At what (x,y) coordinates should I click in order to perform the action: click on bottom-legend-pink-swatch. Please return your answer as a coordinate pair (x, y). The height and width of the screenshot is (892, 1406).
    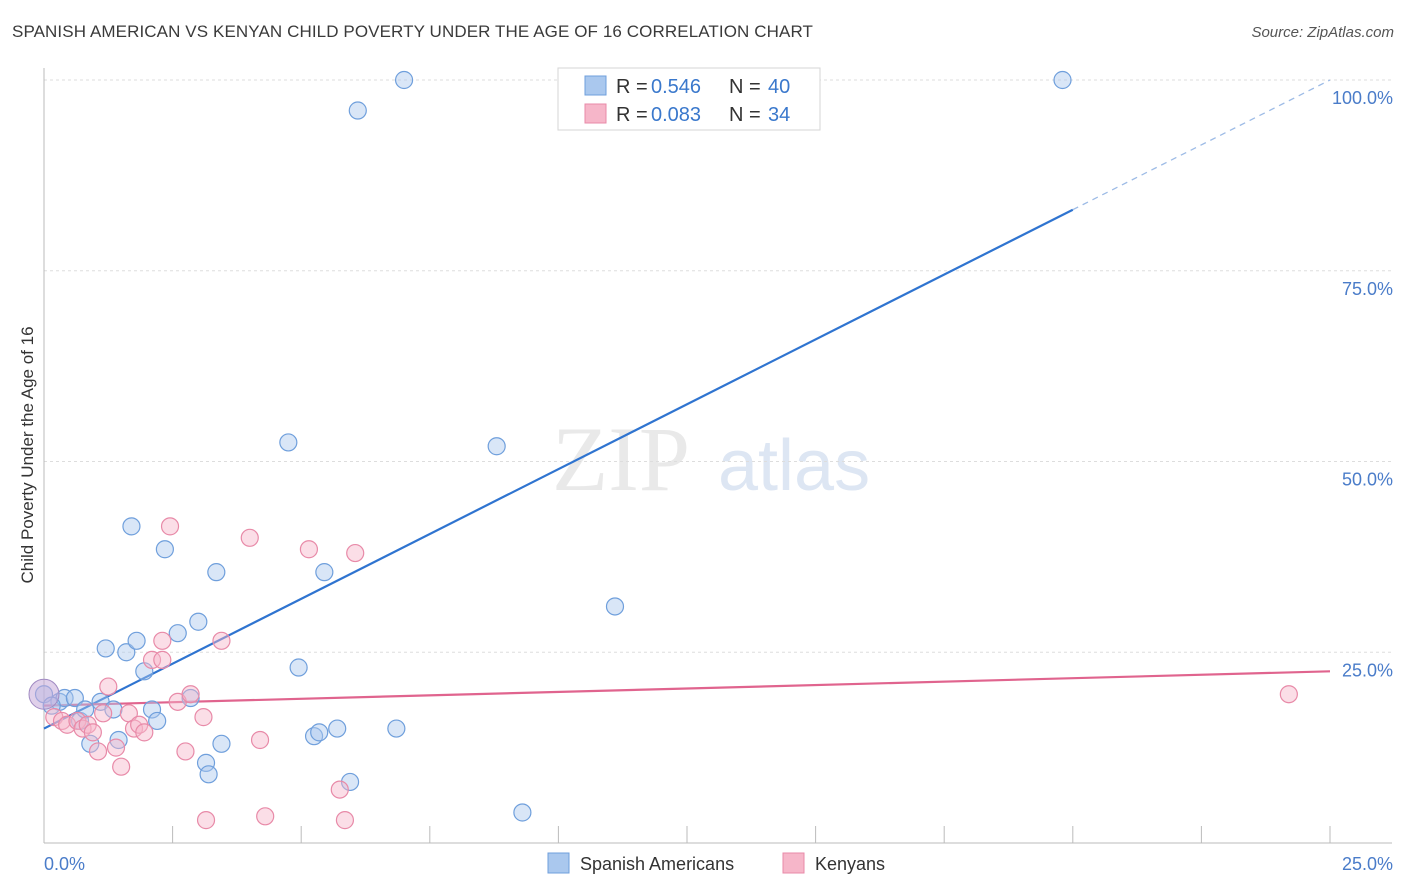
    Looking at the image, I should click on (793, 863).